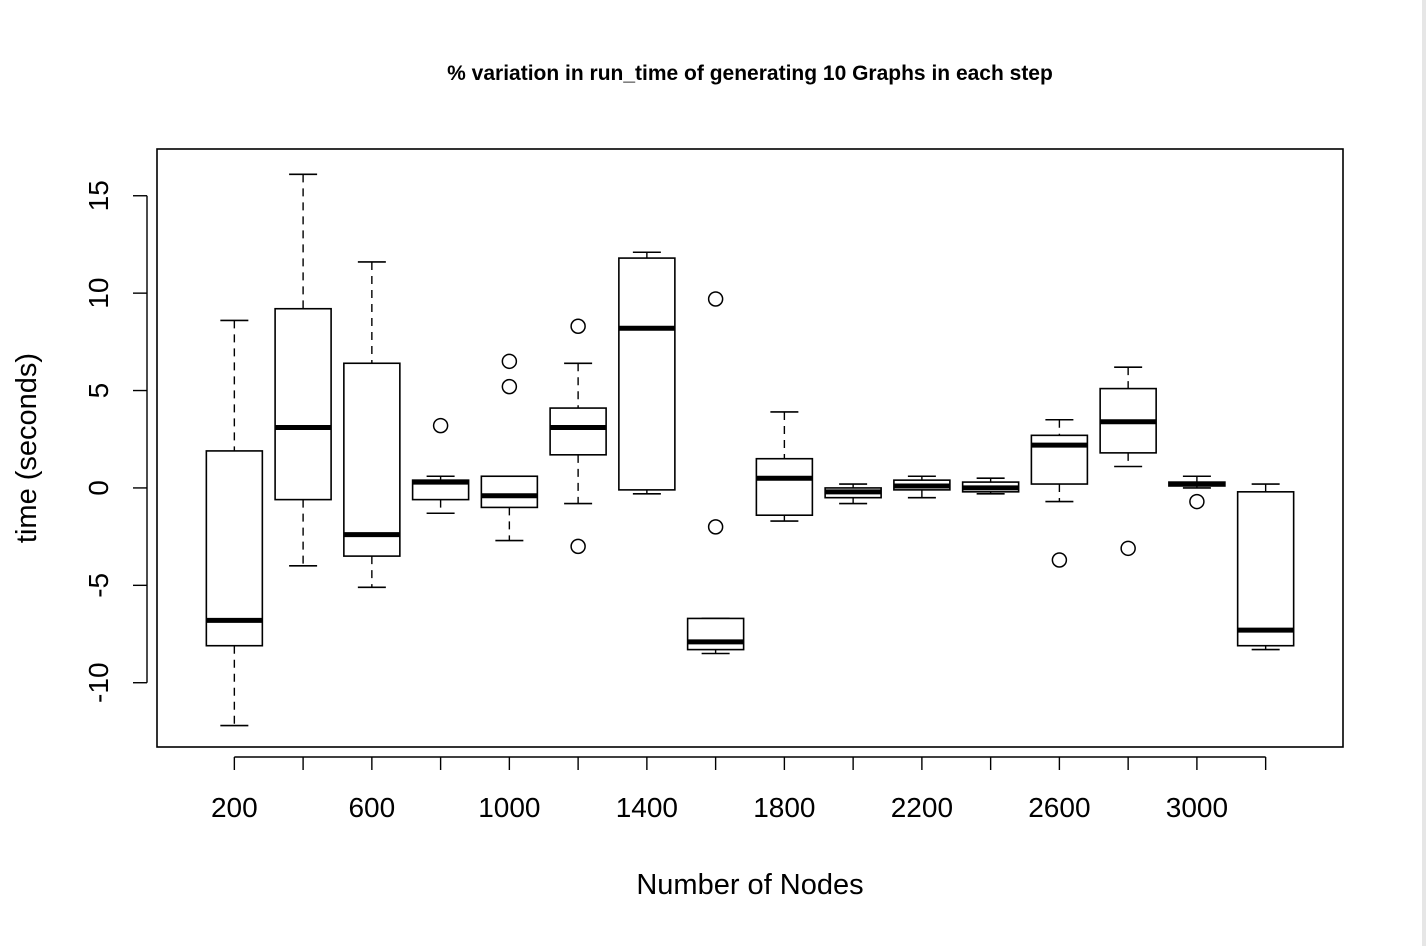 The image size is (1426, 946). Describe the element at coordinates (27, 448) in the screenshot. I see `y-axis-label: time (seconds)` at that location.